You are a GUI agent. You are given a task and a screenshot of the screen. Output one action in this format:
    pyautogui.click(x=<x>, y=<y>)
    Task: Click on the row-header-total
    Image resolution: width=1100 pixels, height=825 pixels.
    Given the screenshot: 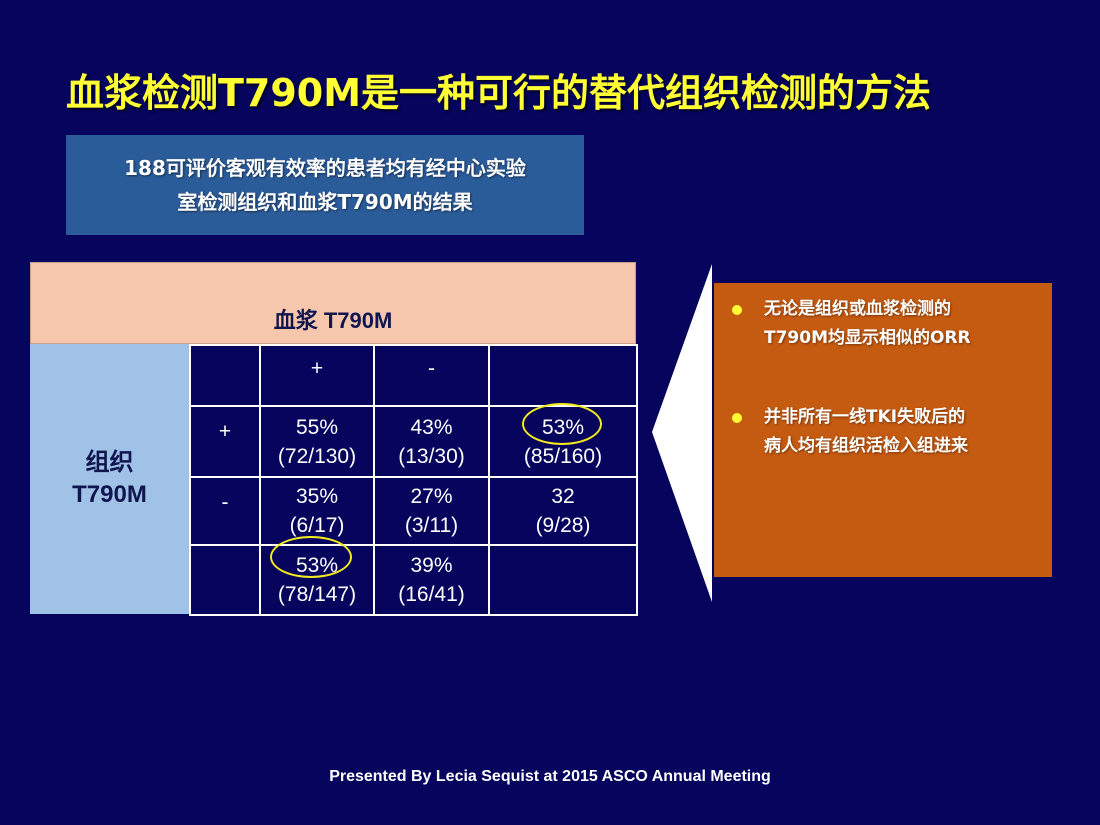 What is the action you would take?
    pyautogui.click(x=225, y=580)
    